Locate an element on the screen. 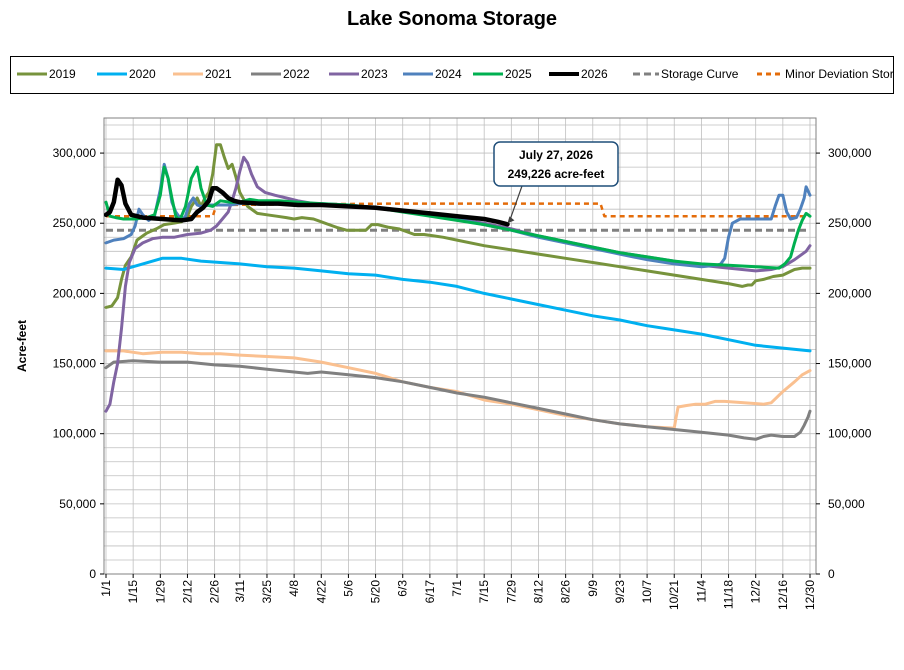 This screenshot has height=670, width=904. y-tick-label-right: 200,000 is located at coordinates (850, 293).